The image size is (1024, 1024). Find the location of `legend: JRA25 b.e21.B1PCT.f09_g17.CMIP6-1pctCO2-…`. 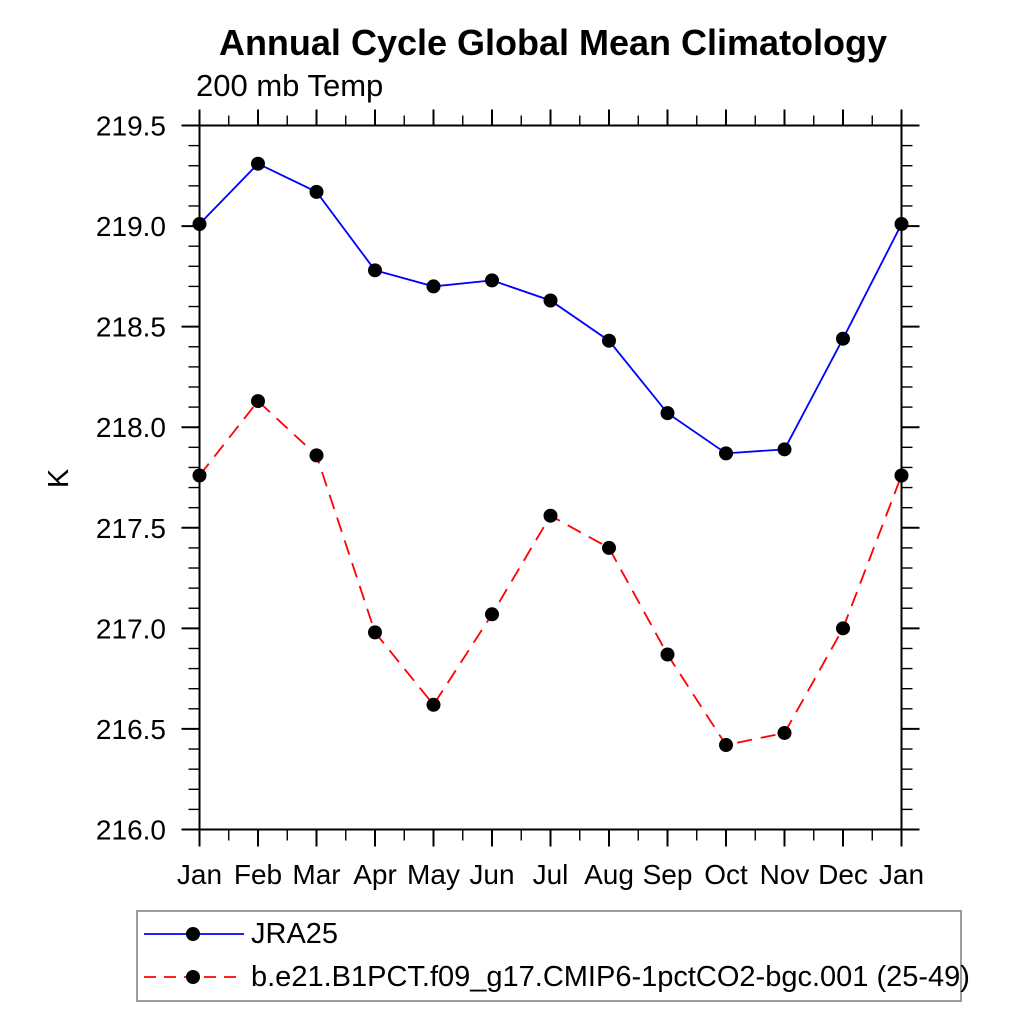

legend: JRA25 b.e21.B1PCT.f09_g17.CMIP6-1pctCO2-… is located at coordinates (553, 956).